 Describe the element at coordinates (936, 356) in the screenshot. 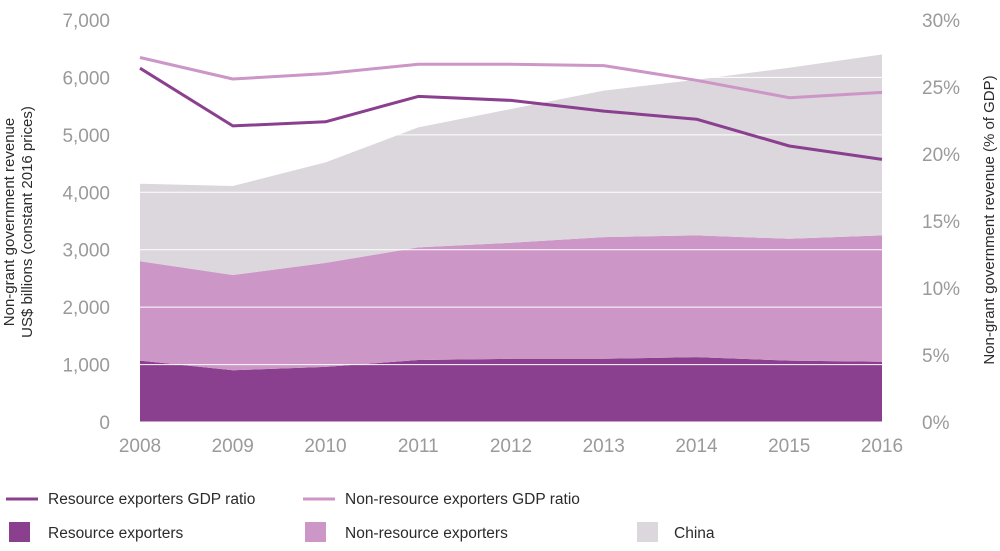

I see `right-tick-label: 5%` at that location.